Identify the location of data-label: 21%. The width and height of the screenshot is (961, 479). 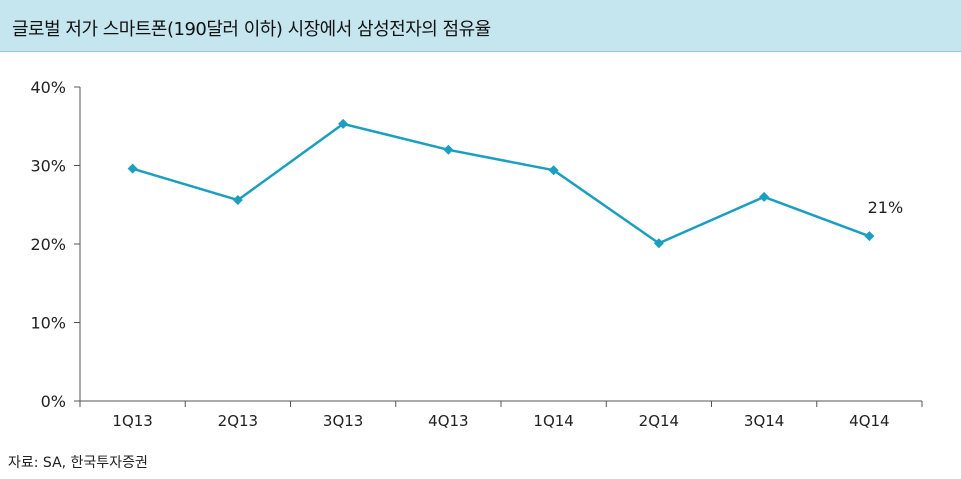
(886, 207).